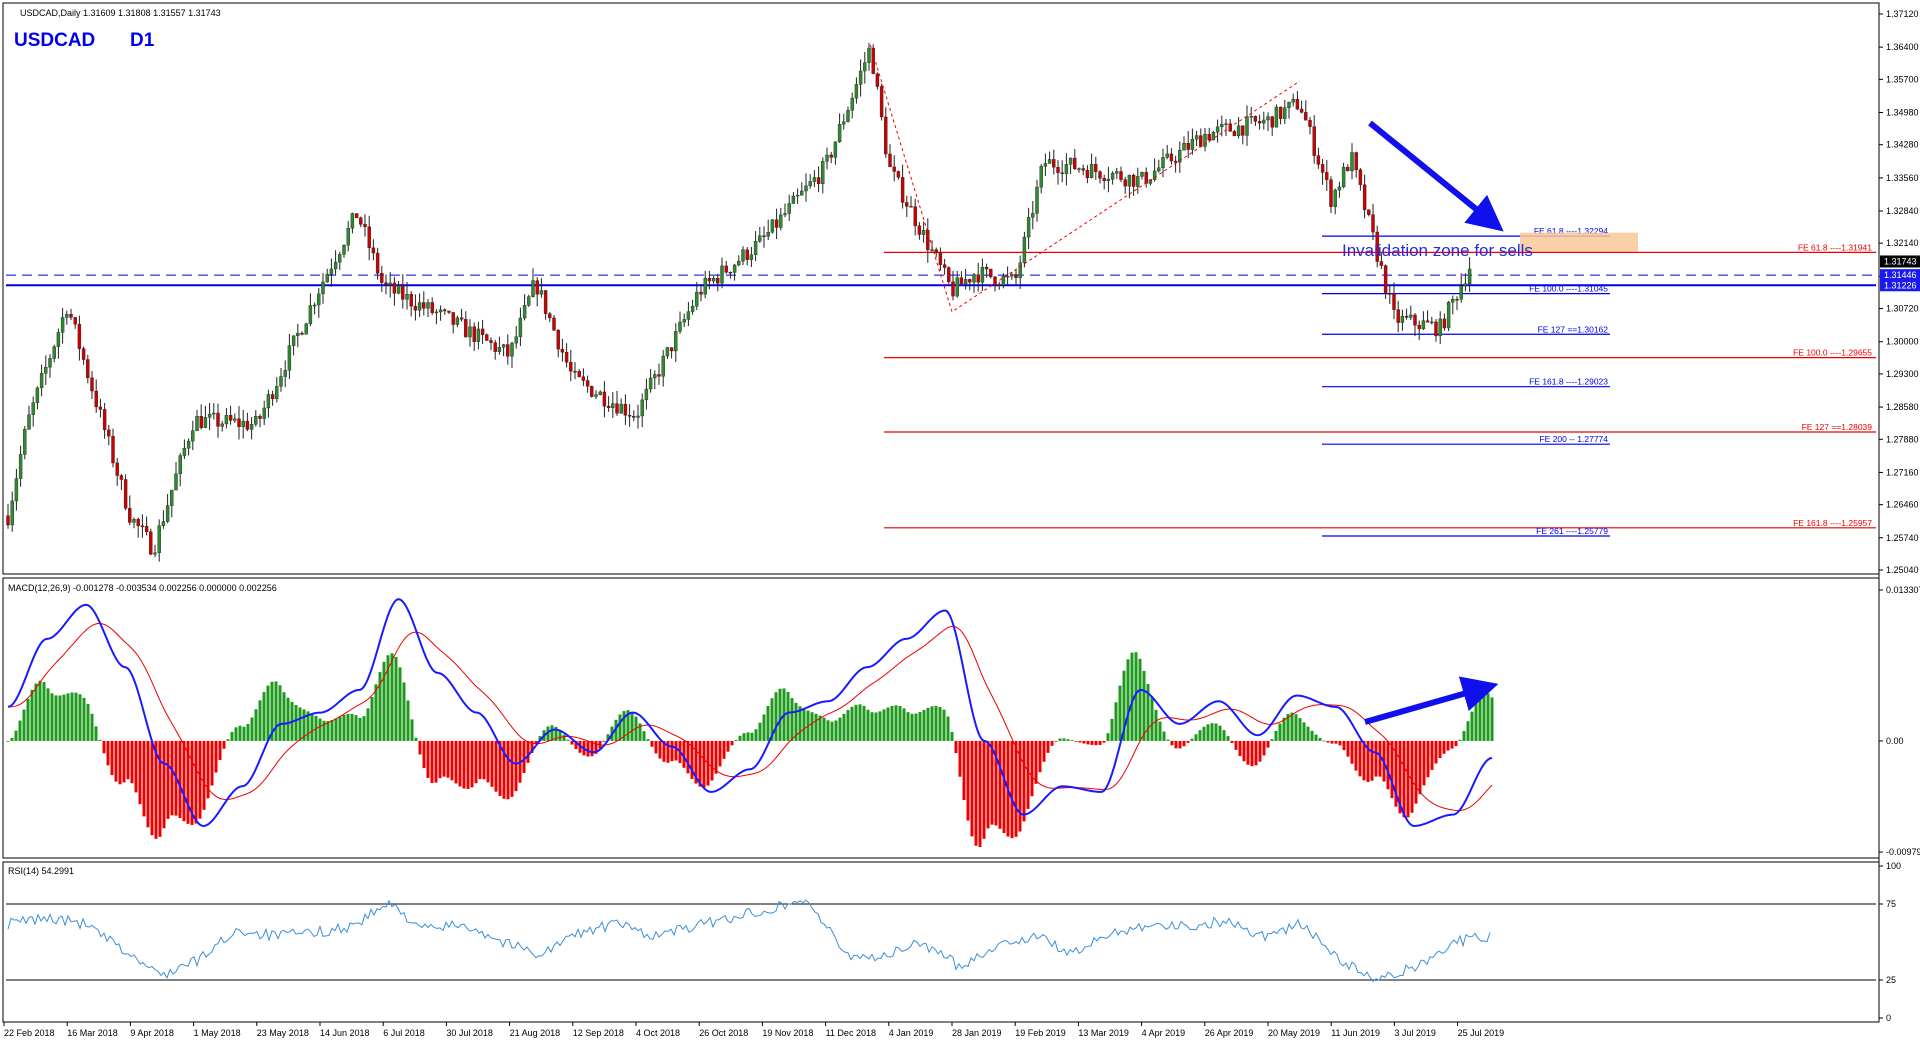 This screenshot has width=1920, height=1052. What do you see at coordinates (787, 1033) in the screenshot?
I see `date-tick-label: 19 Nov 2018` at bounding box center [787, 1033].